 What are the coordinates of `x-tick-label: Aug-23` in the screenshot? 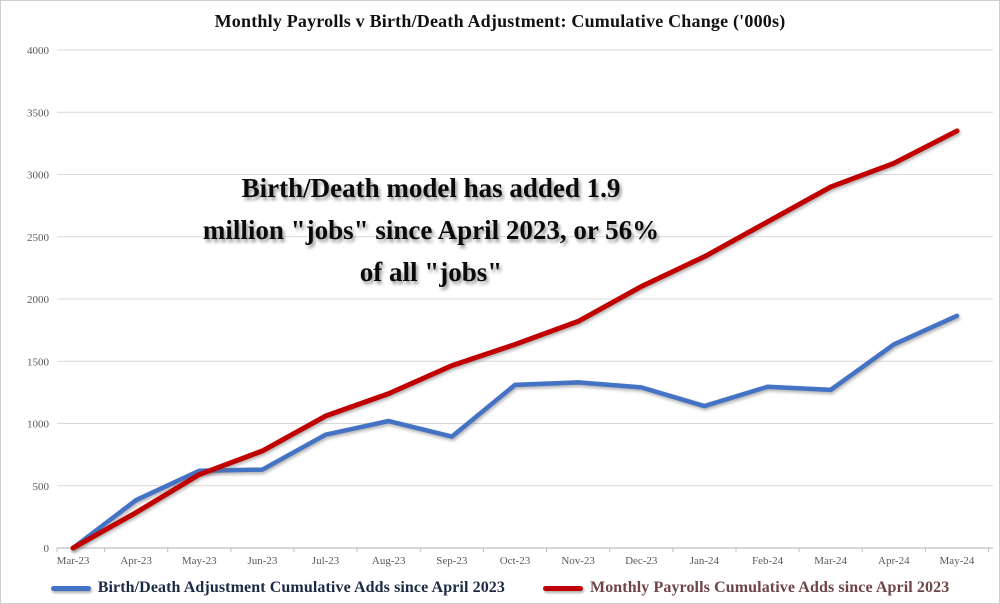 It's located at (389, 561).